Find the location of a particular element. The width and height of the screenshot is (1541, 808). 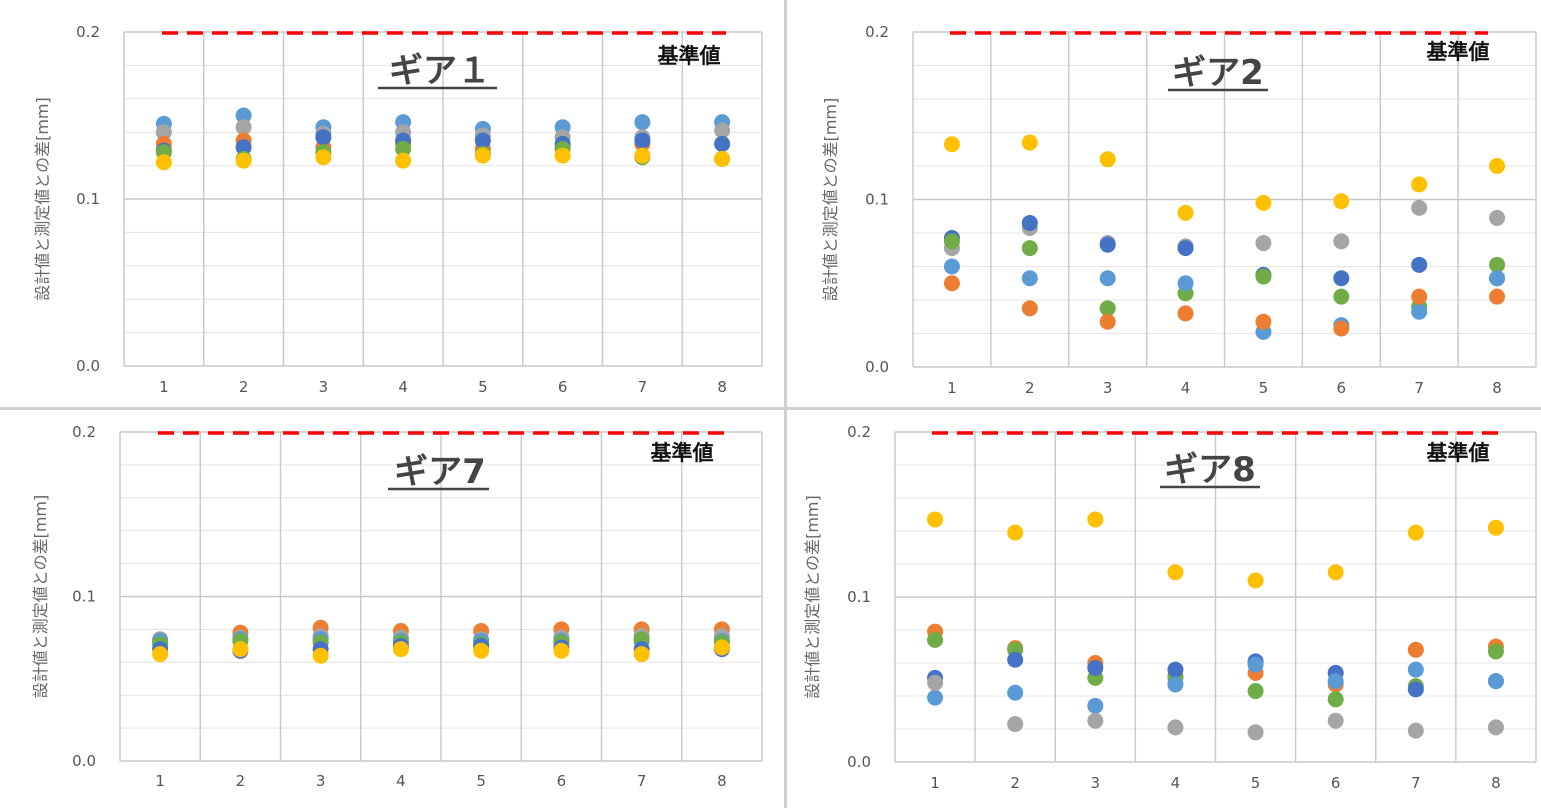

chart-title: ギア8 is located at coordinates (1210, 470).